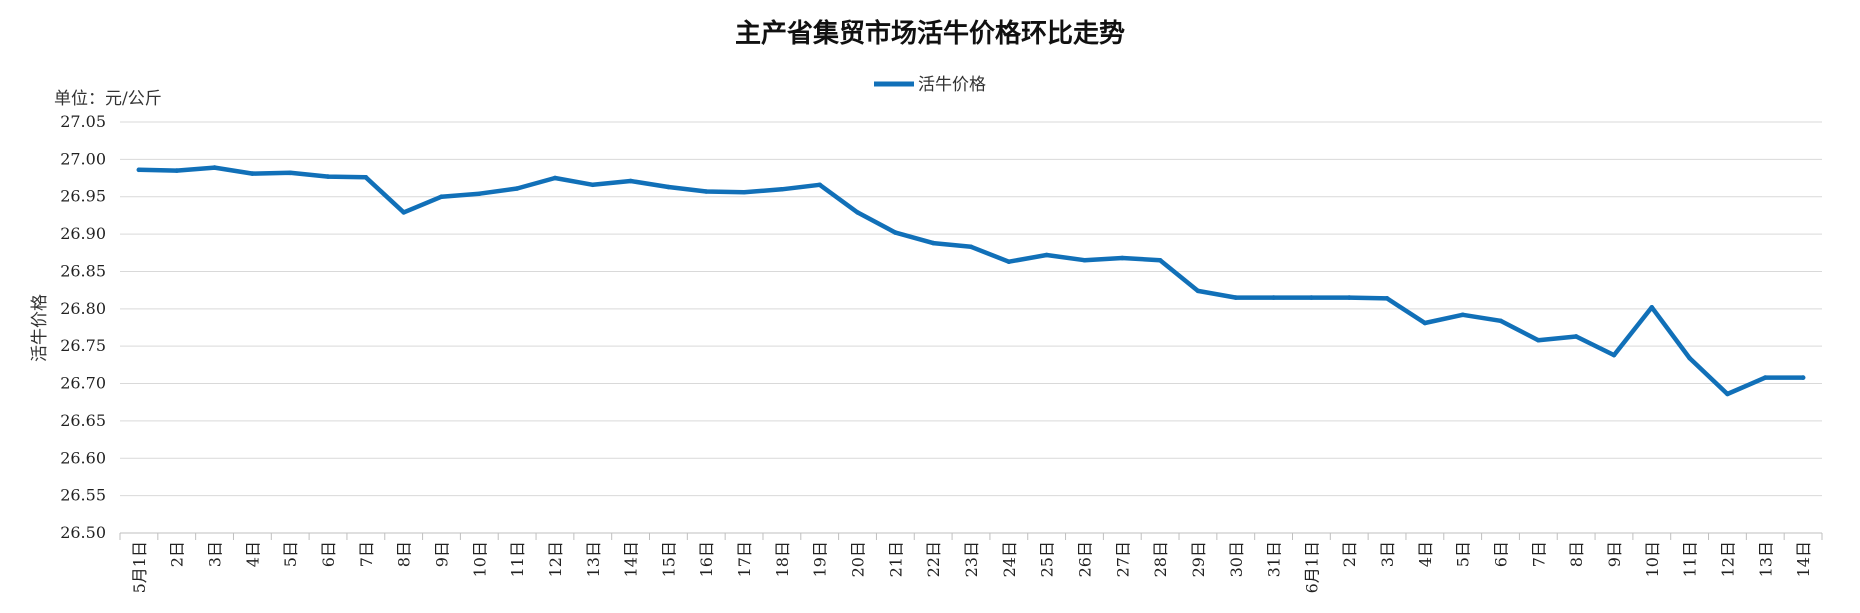  Describe the element at coordinates (1236, 559) in the screenshot. I see `x-tick-label: 30日` at that location.